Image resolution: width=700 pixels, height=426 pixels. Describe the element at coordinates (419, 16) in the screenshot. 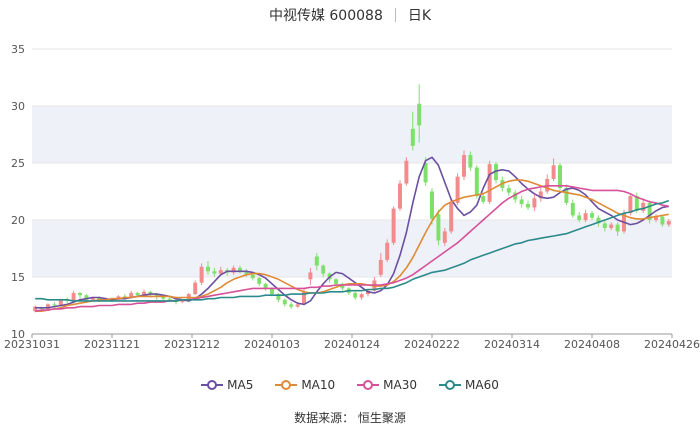

I see `period-label: 日K` at that location.